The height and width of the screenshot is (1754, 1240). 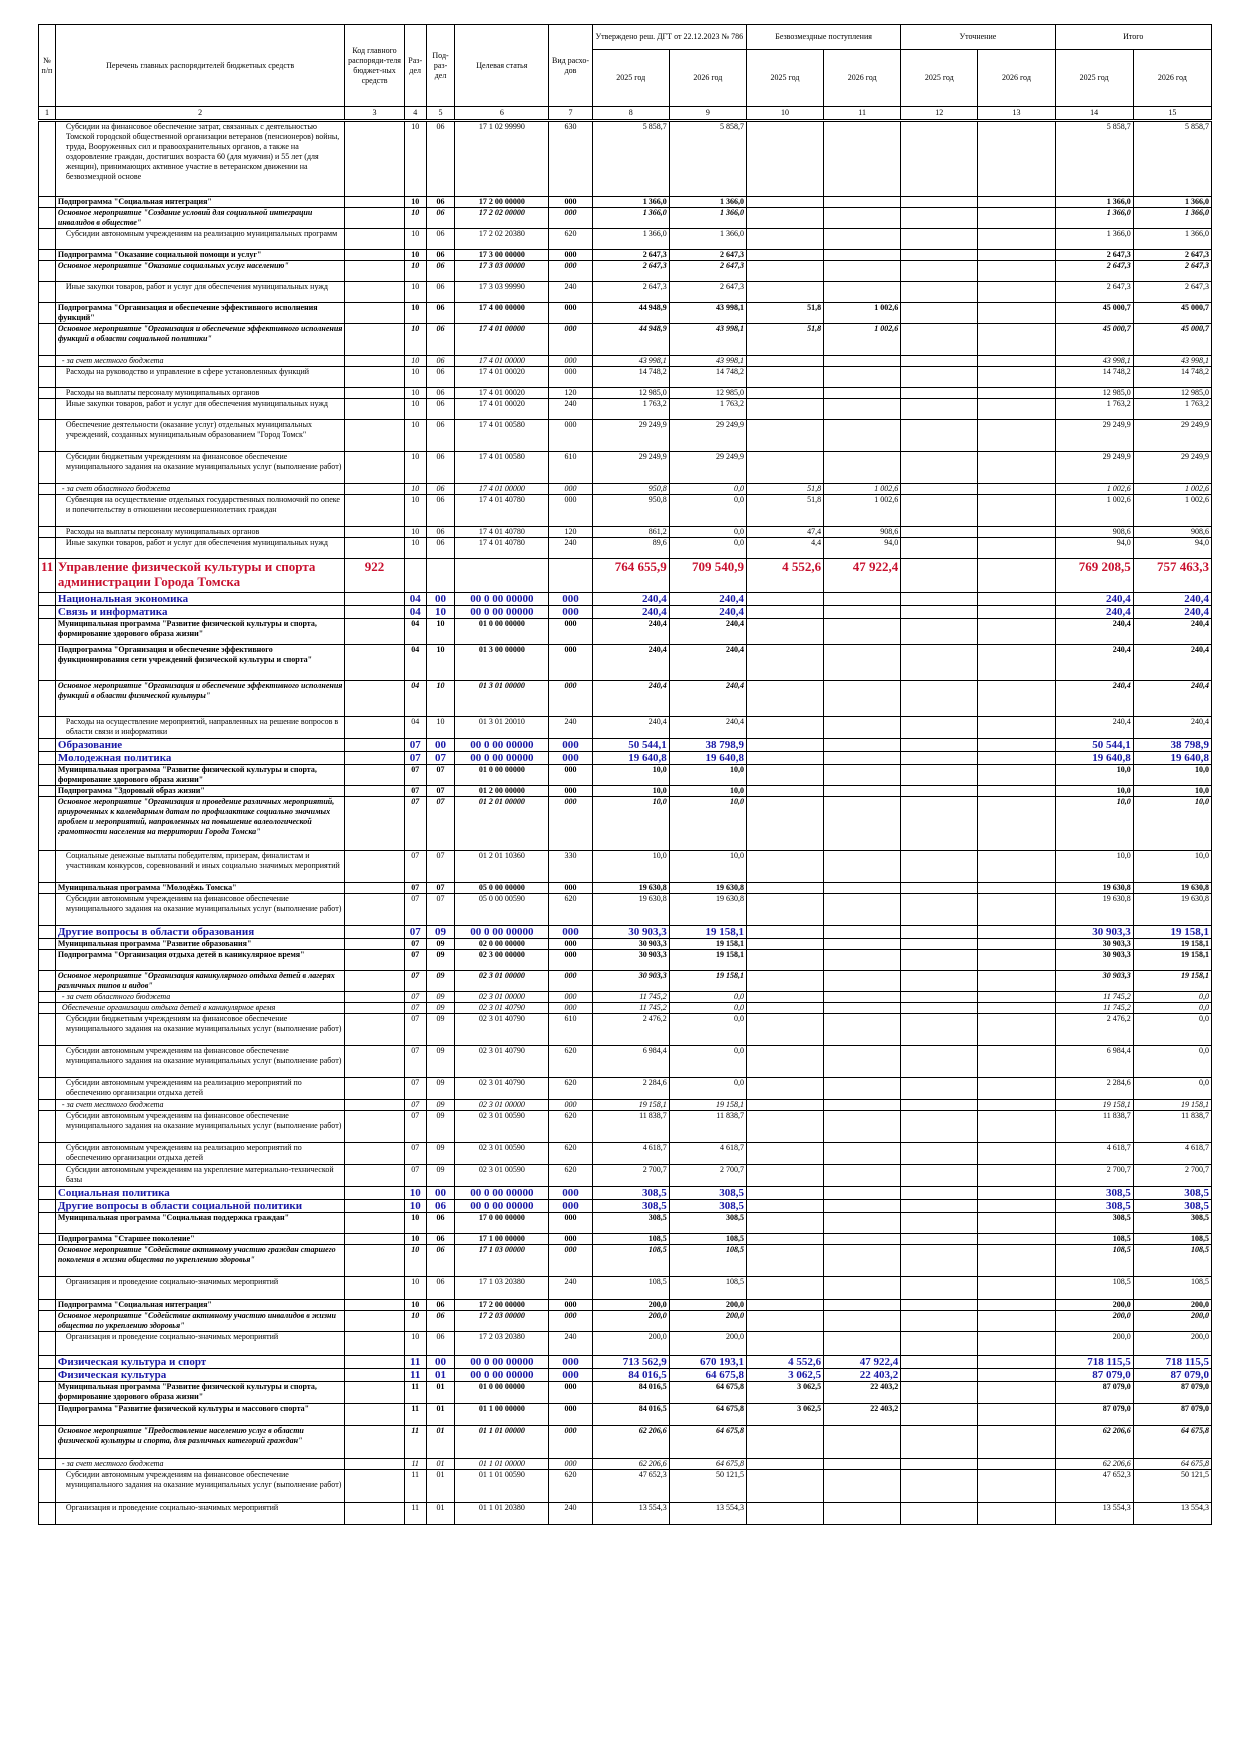 I want to click on cell-total-2025: 718 115,5, so click(x=1094, y=1362).